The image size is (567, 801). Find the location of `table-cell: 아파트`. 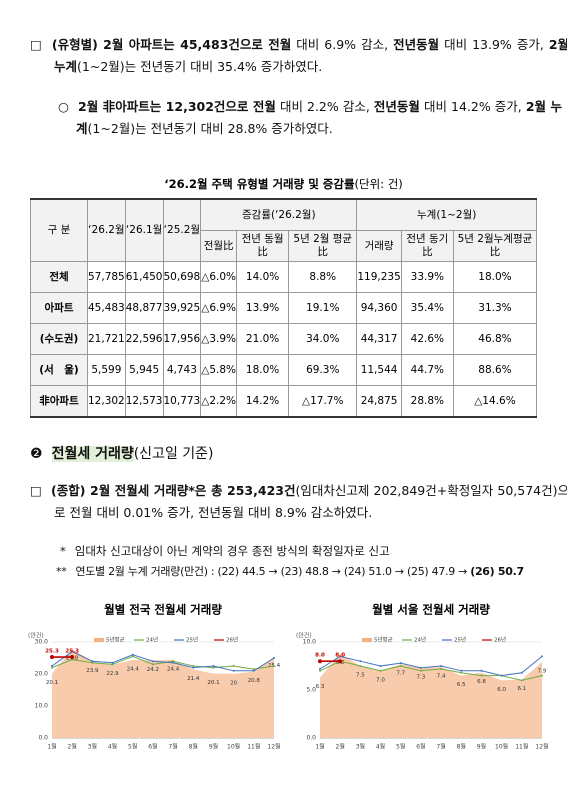

table-cell: 아파트 is located at coordinates (59, 308).